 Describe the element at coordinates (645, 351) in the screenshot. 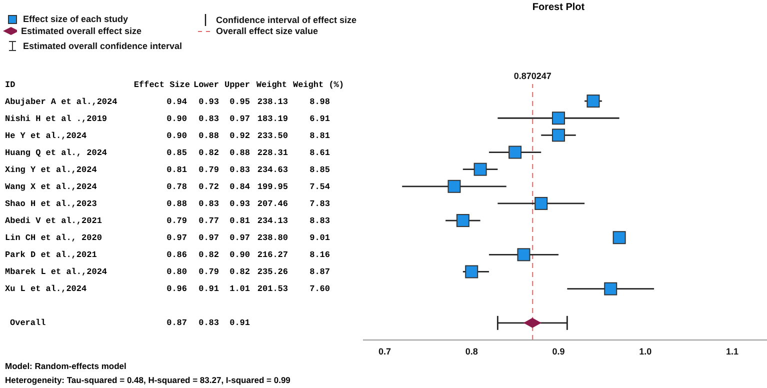

I see `x-tick-label: 1.0` at that location.